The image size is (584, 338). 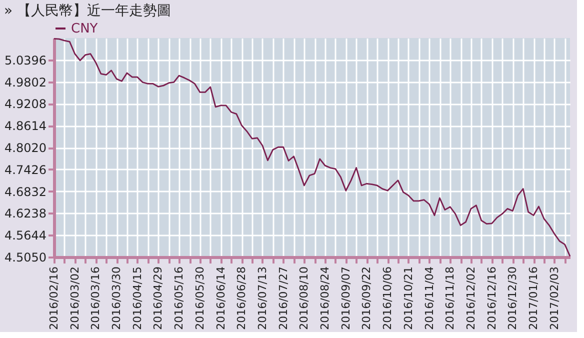 I want to click on x-tick-label: 2016/12/02, so click(x=471, y=298).